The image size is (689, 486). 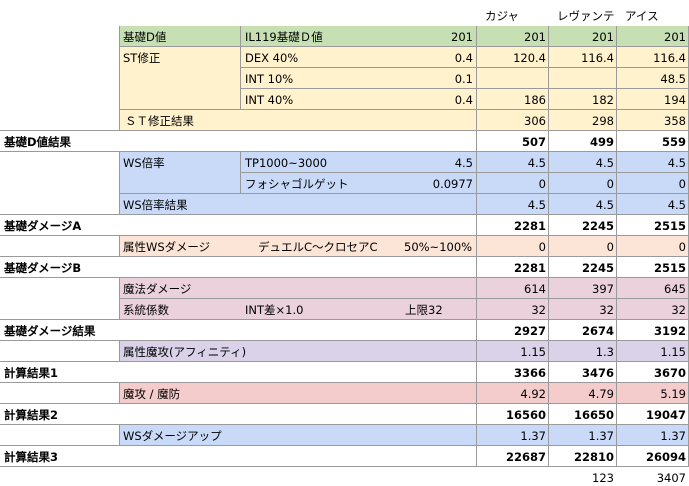 I want to click on magic-coef-cell, so click(x=298, y=309).